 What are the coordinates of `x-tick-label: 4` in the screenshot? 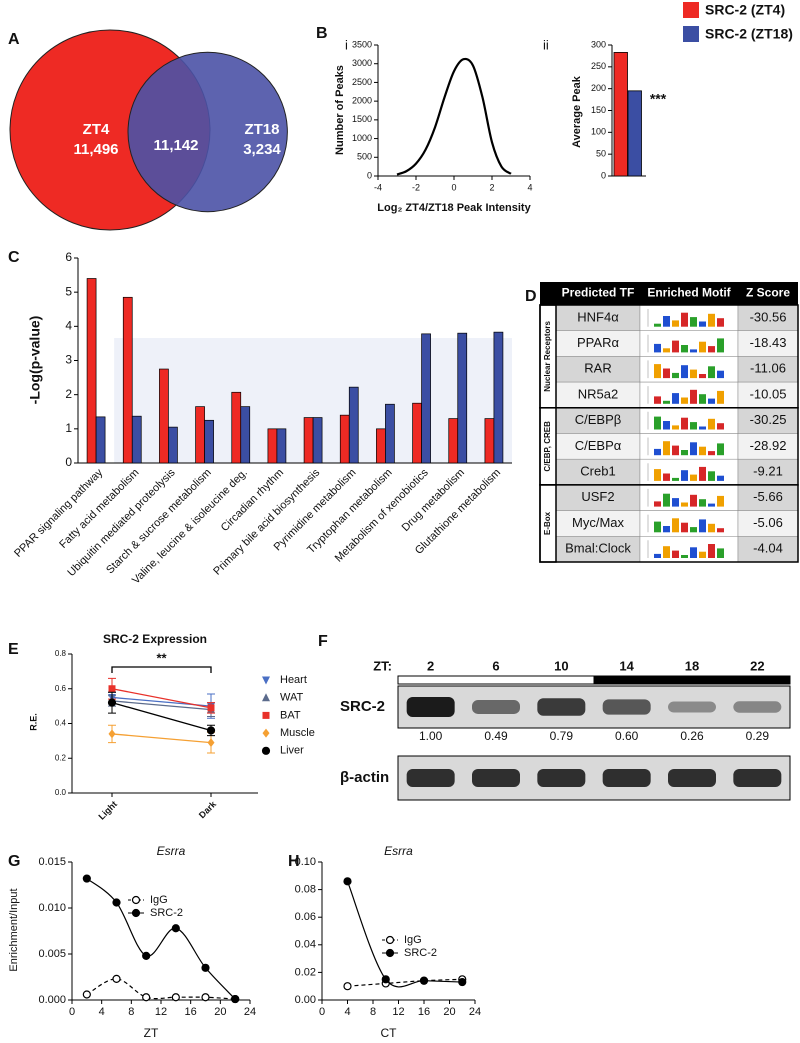 It's located at (529, 187).